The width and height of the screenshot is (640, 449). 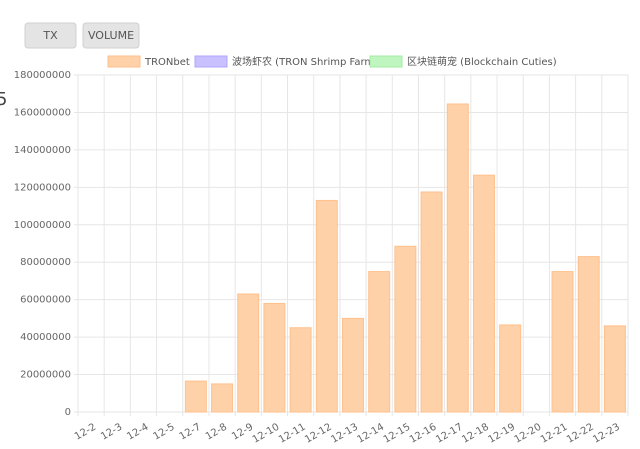 What do you see at coordinates (482, 61) in the screenshot?
I see `legend-label: 区块链萌宠 (Blockchain Cuties)` at bounding box center [482, 61].